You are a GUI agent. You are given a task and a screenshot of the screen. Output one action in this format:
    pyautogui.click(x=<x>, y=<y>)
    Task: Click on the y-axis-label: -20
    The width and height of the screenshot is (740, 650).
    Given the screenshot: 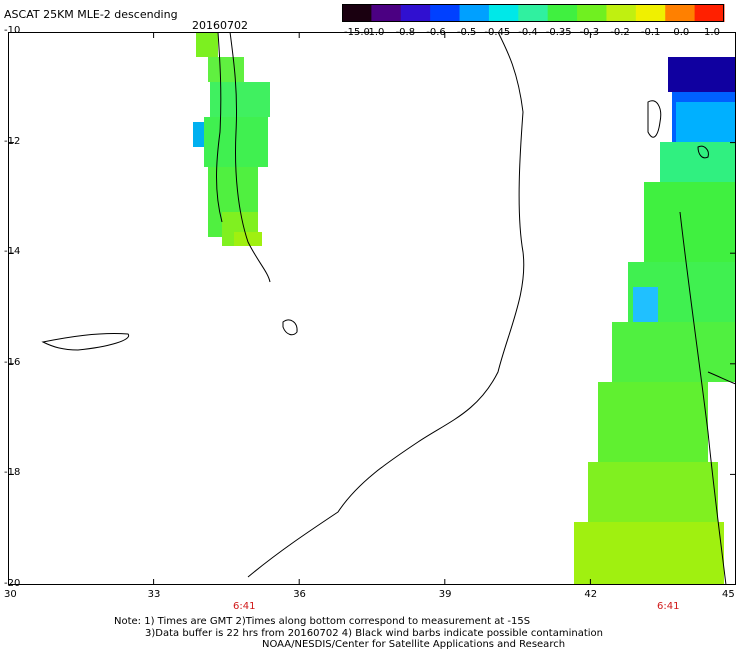 What is the action you would take?
    pyautogui.click(x=12, y=583)
    